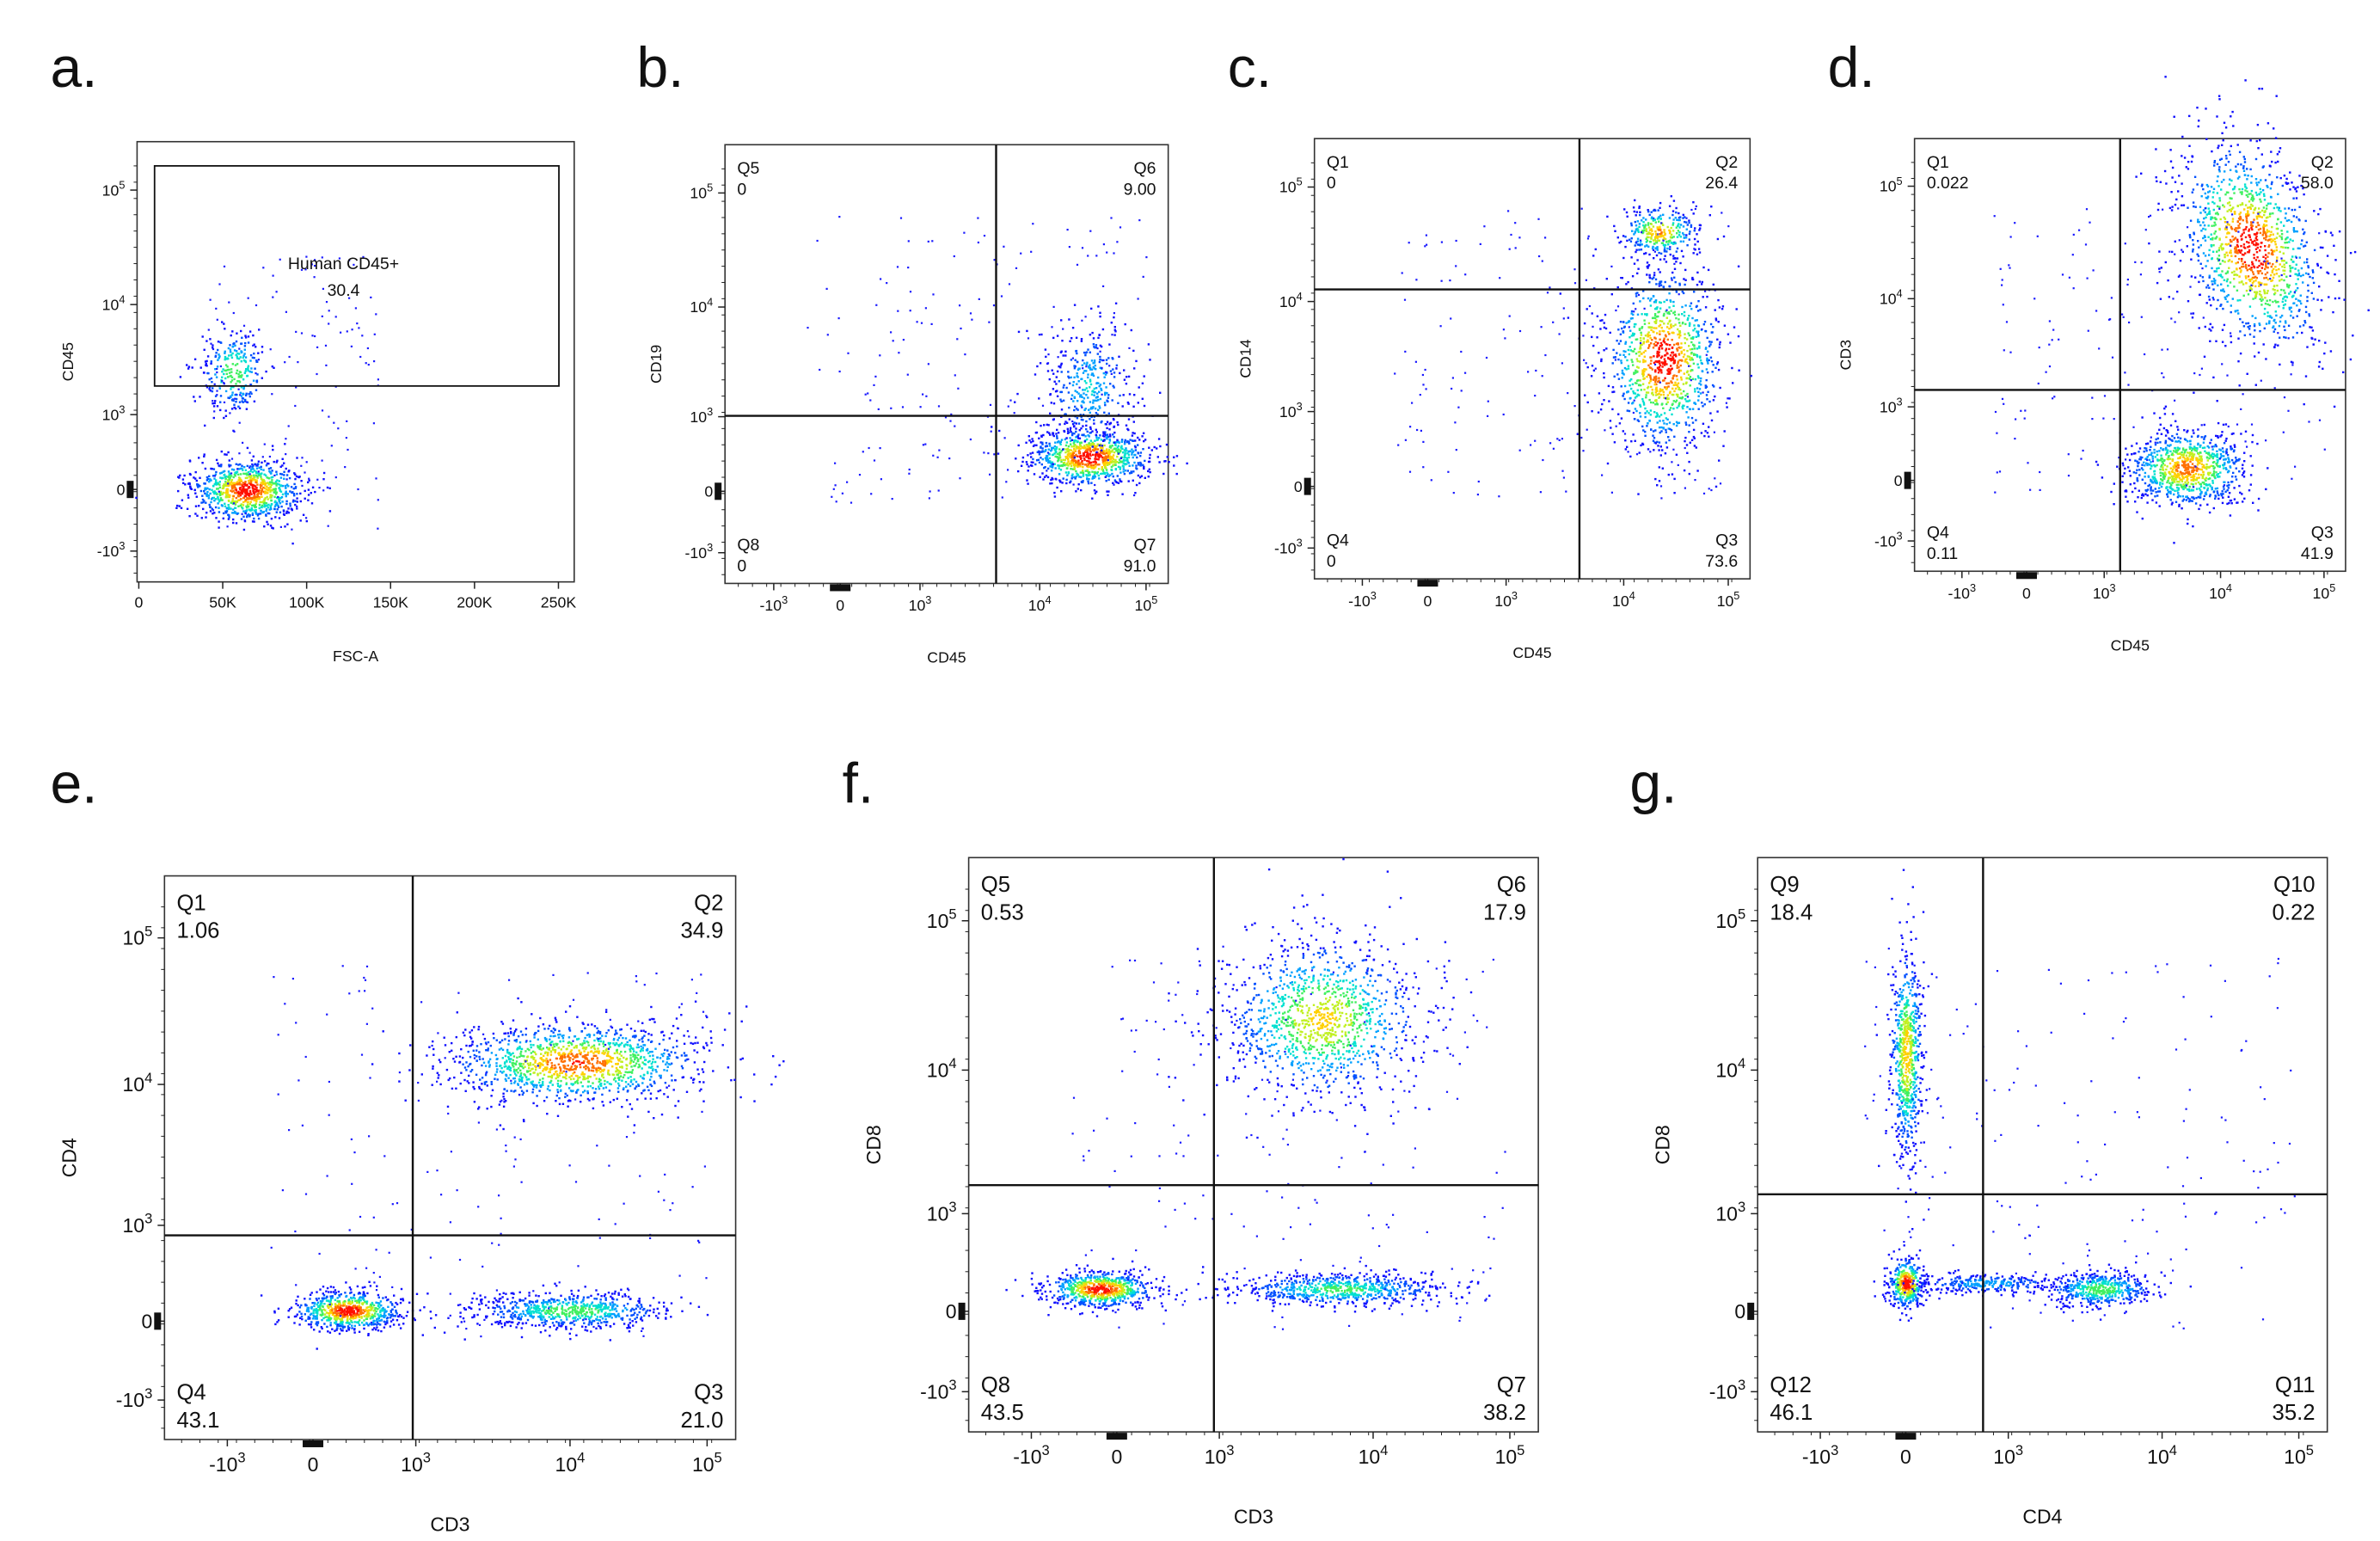  I want to click on x-tick-label: 104, so click(1040, 603).